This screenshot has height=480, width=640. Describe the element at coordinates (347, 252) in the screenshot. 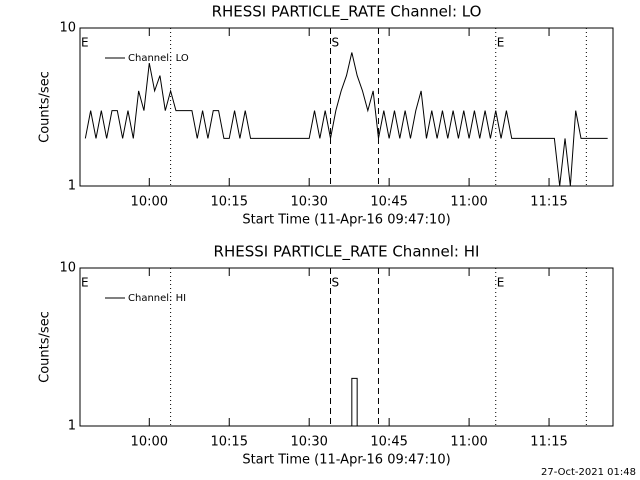

I see `chart-title: RHESSI PARTICLE_RATE Channel: HI` at that location.